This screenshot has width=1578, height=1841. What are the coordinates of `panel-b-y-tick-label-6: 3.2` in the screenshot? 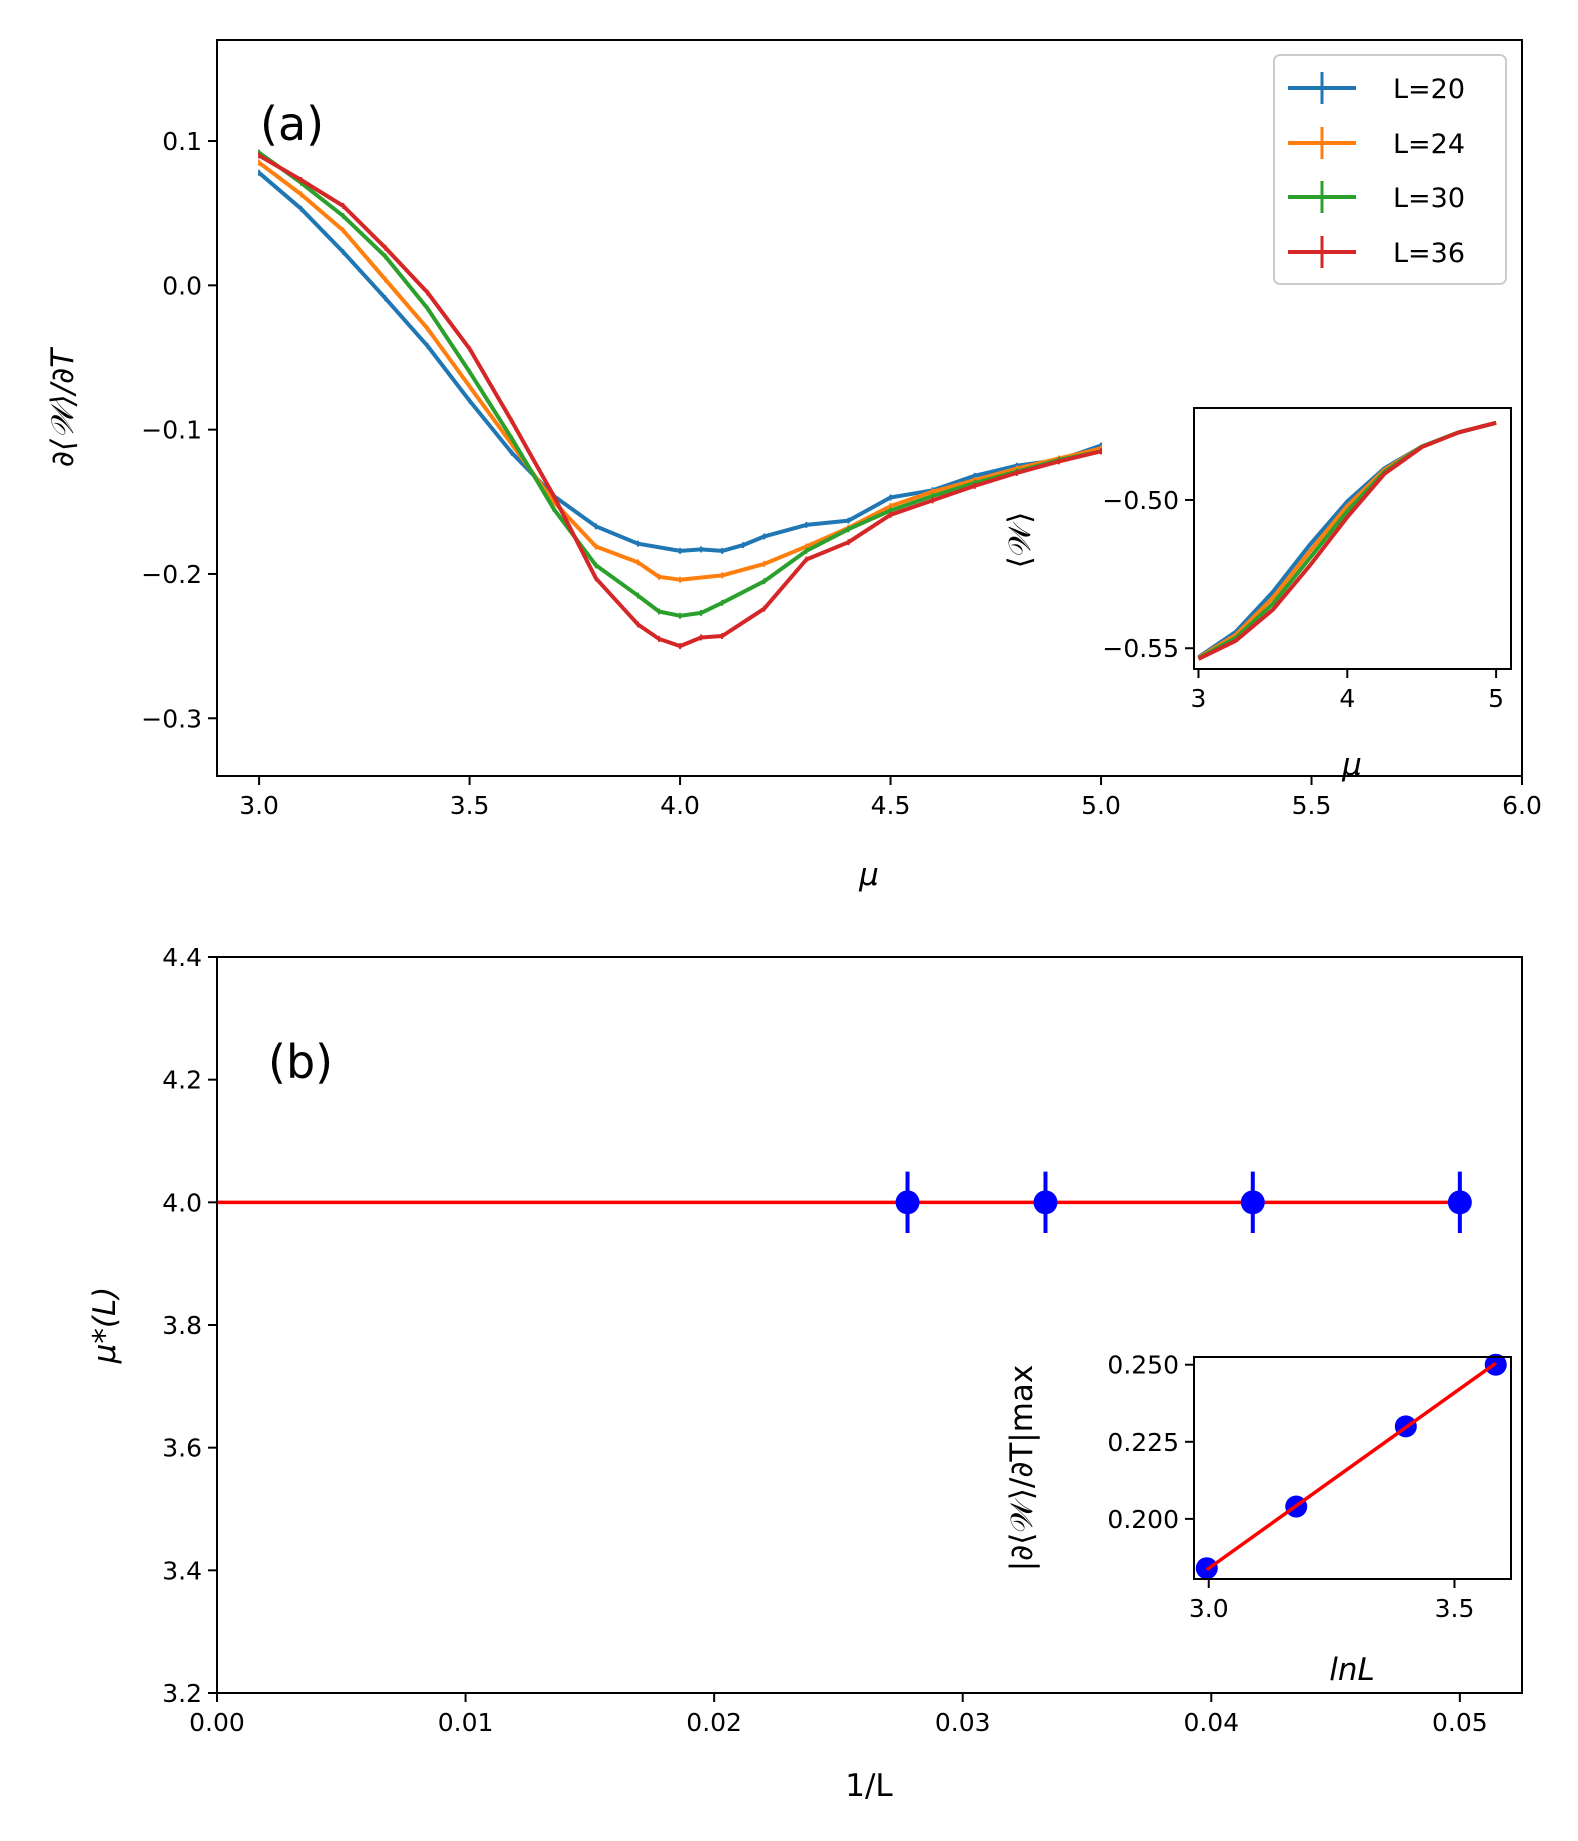 It's located at (182, 1693).